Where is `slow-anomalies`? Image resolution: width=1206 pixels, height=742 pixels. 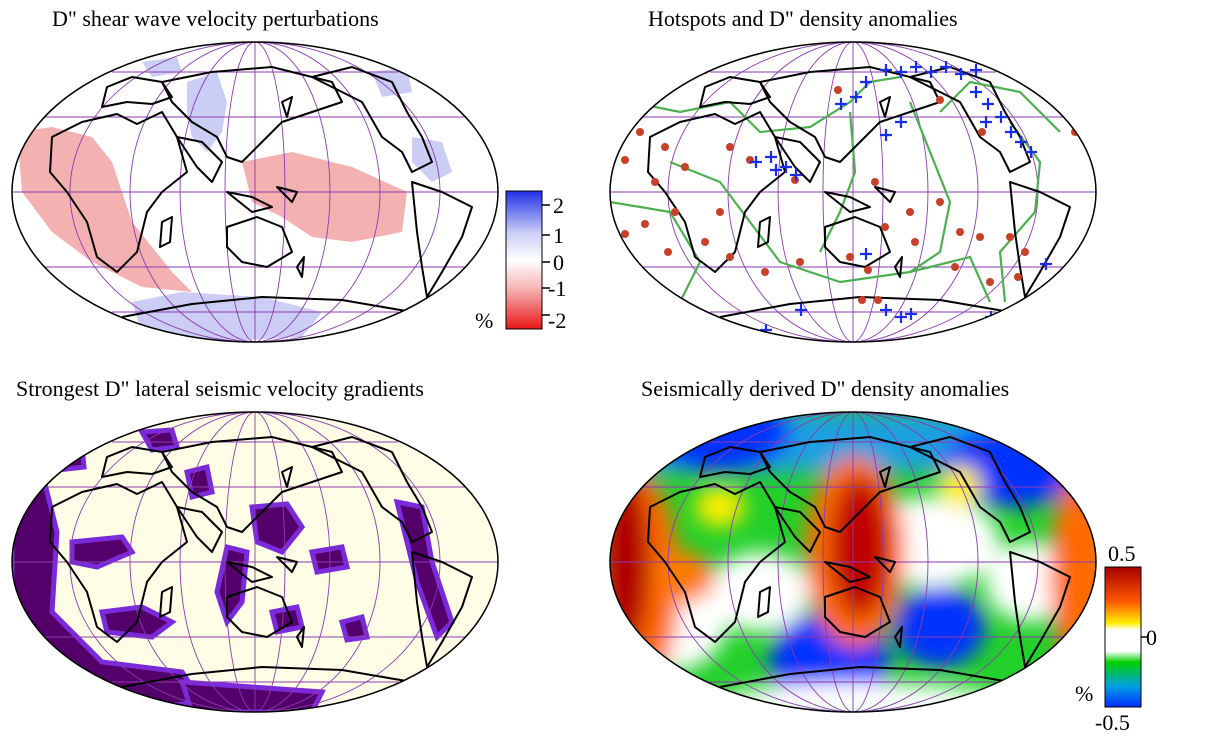 slow-anomalies is located at coordinates (212, 209).